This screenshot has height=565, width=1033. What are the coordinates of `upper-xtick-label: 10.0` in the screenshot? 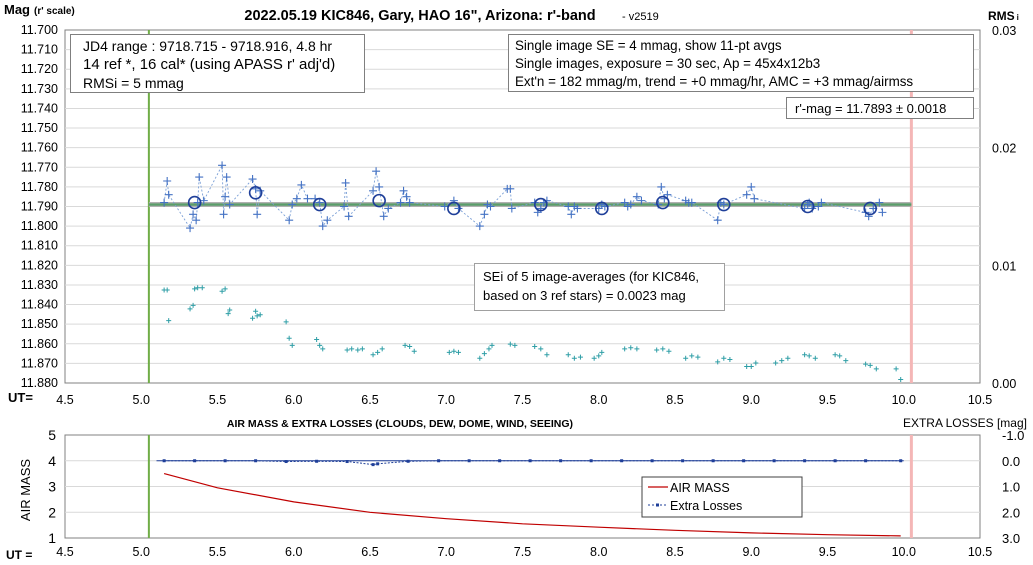 It's located at (904, 400).